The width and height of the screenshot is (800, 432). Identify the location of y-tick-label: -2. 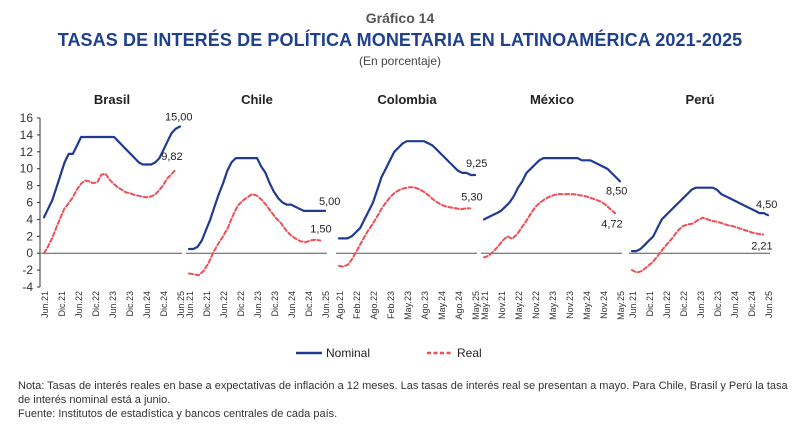
(27, 270).